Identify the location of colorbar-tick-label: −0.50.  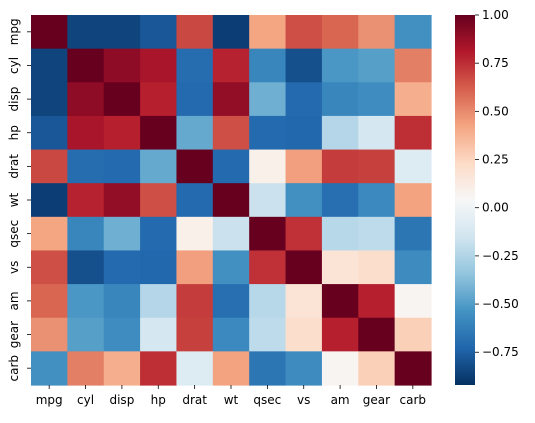
(500, 304).